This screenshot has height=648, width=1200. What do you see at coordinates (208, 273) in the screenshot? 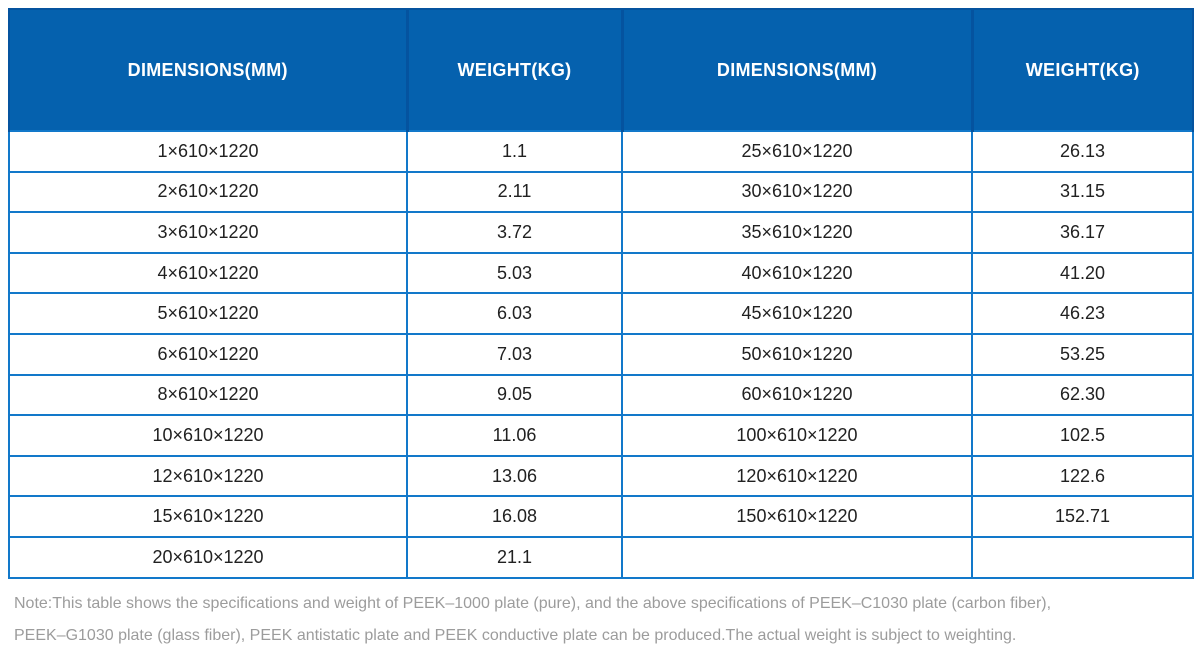
I see `table-cell: 4×610×1220` at bounding box center [208, 273].